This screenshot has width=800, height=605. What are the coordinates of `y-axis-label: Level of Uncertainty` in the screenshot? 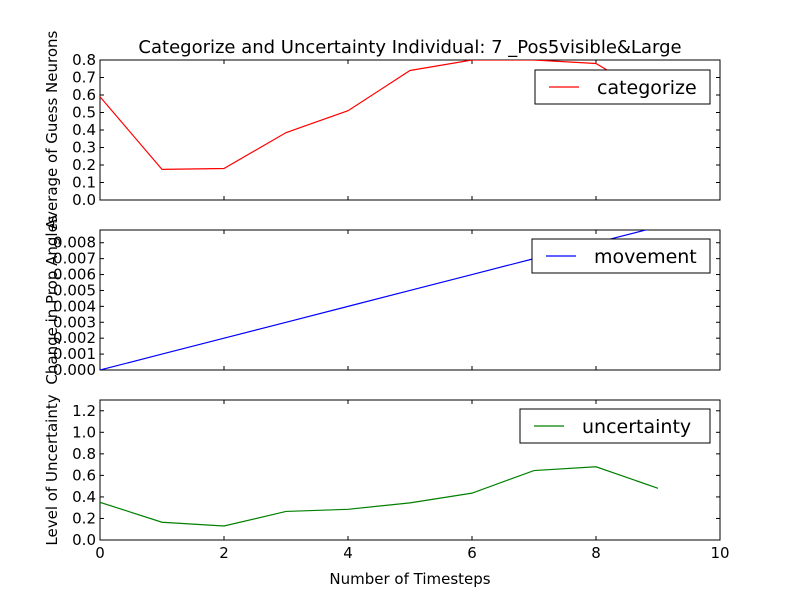 It's located at (52, 469).